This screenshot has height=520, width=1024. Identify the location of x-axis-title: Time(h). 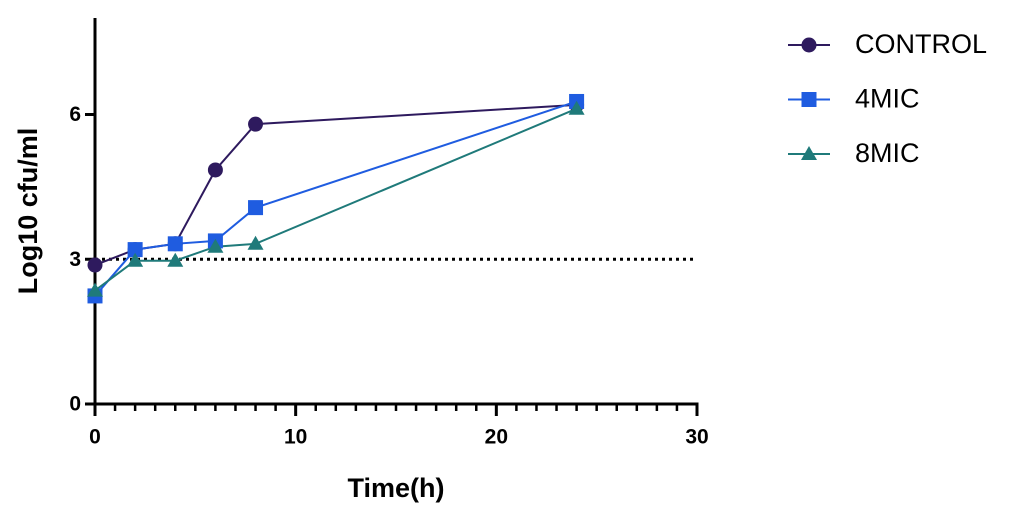
(395, 488).